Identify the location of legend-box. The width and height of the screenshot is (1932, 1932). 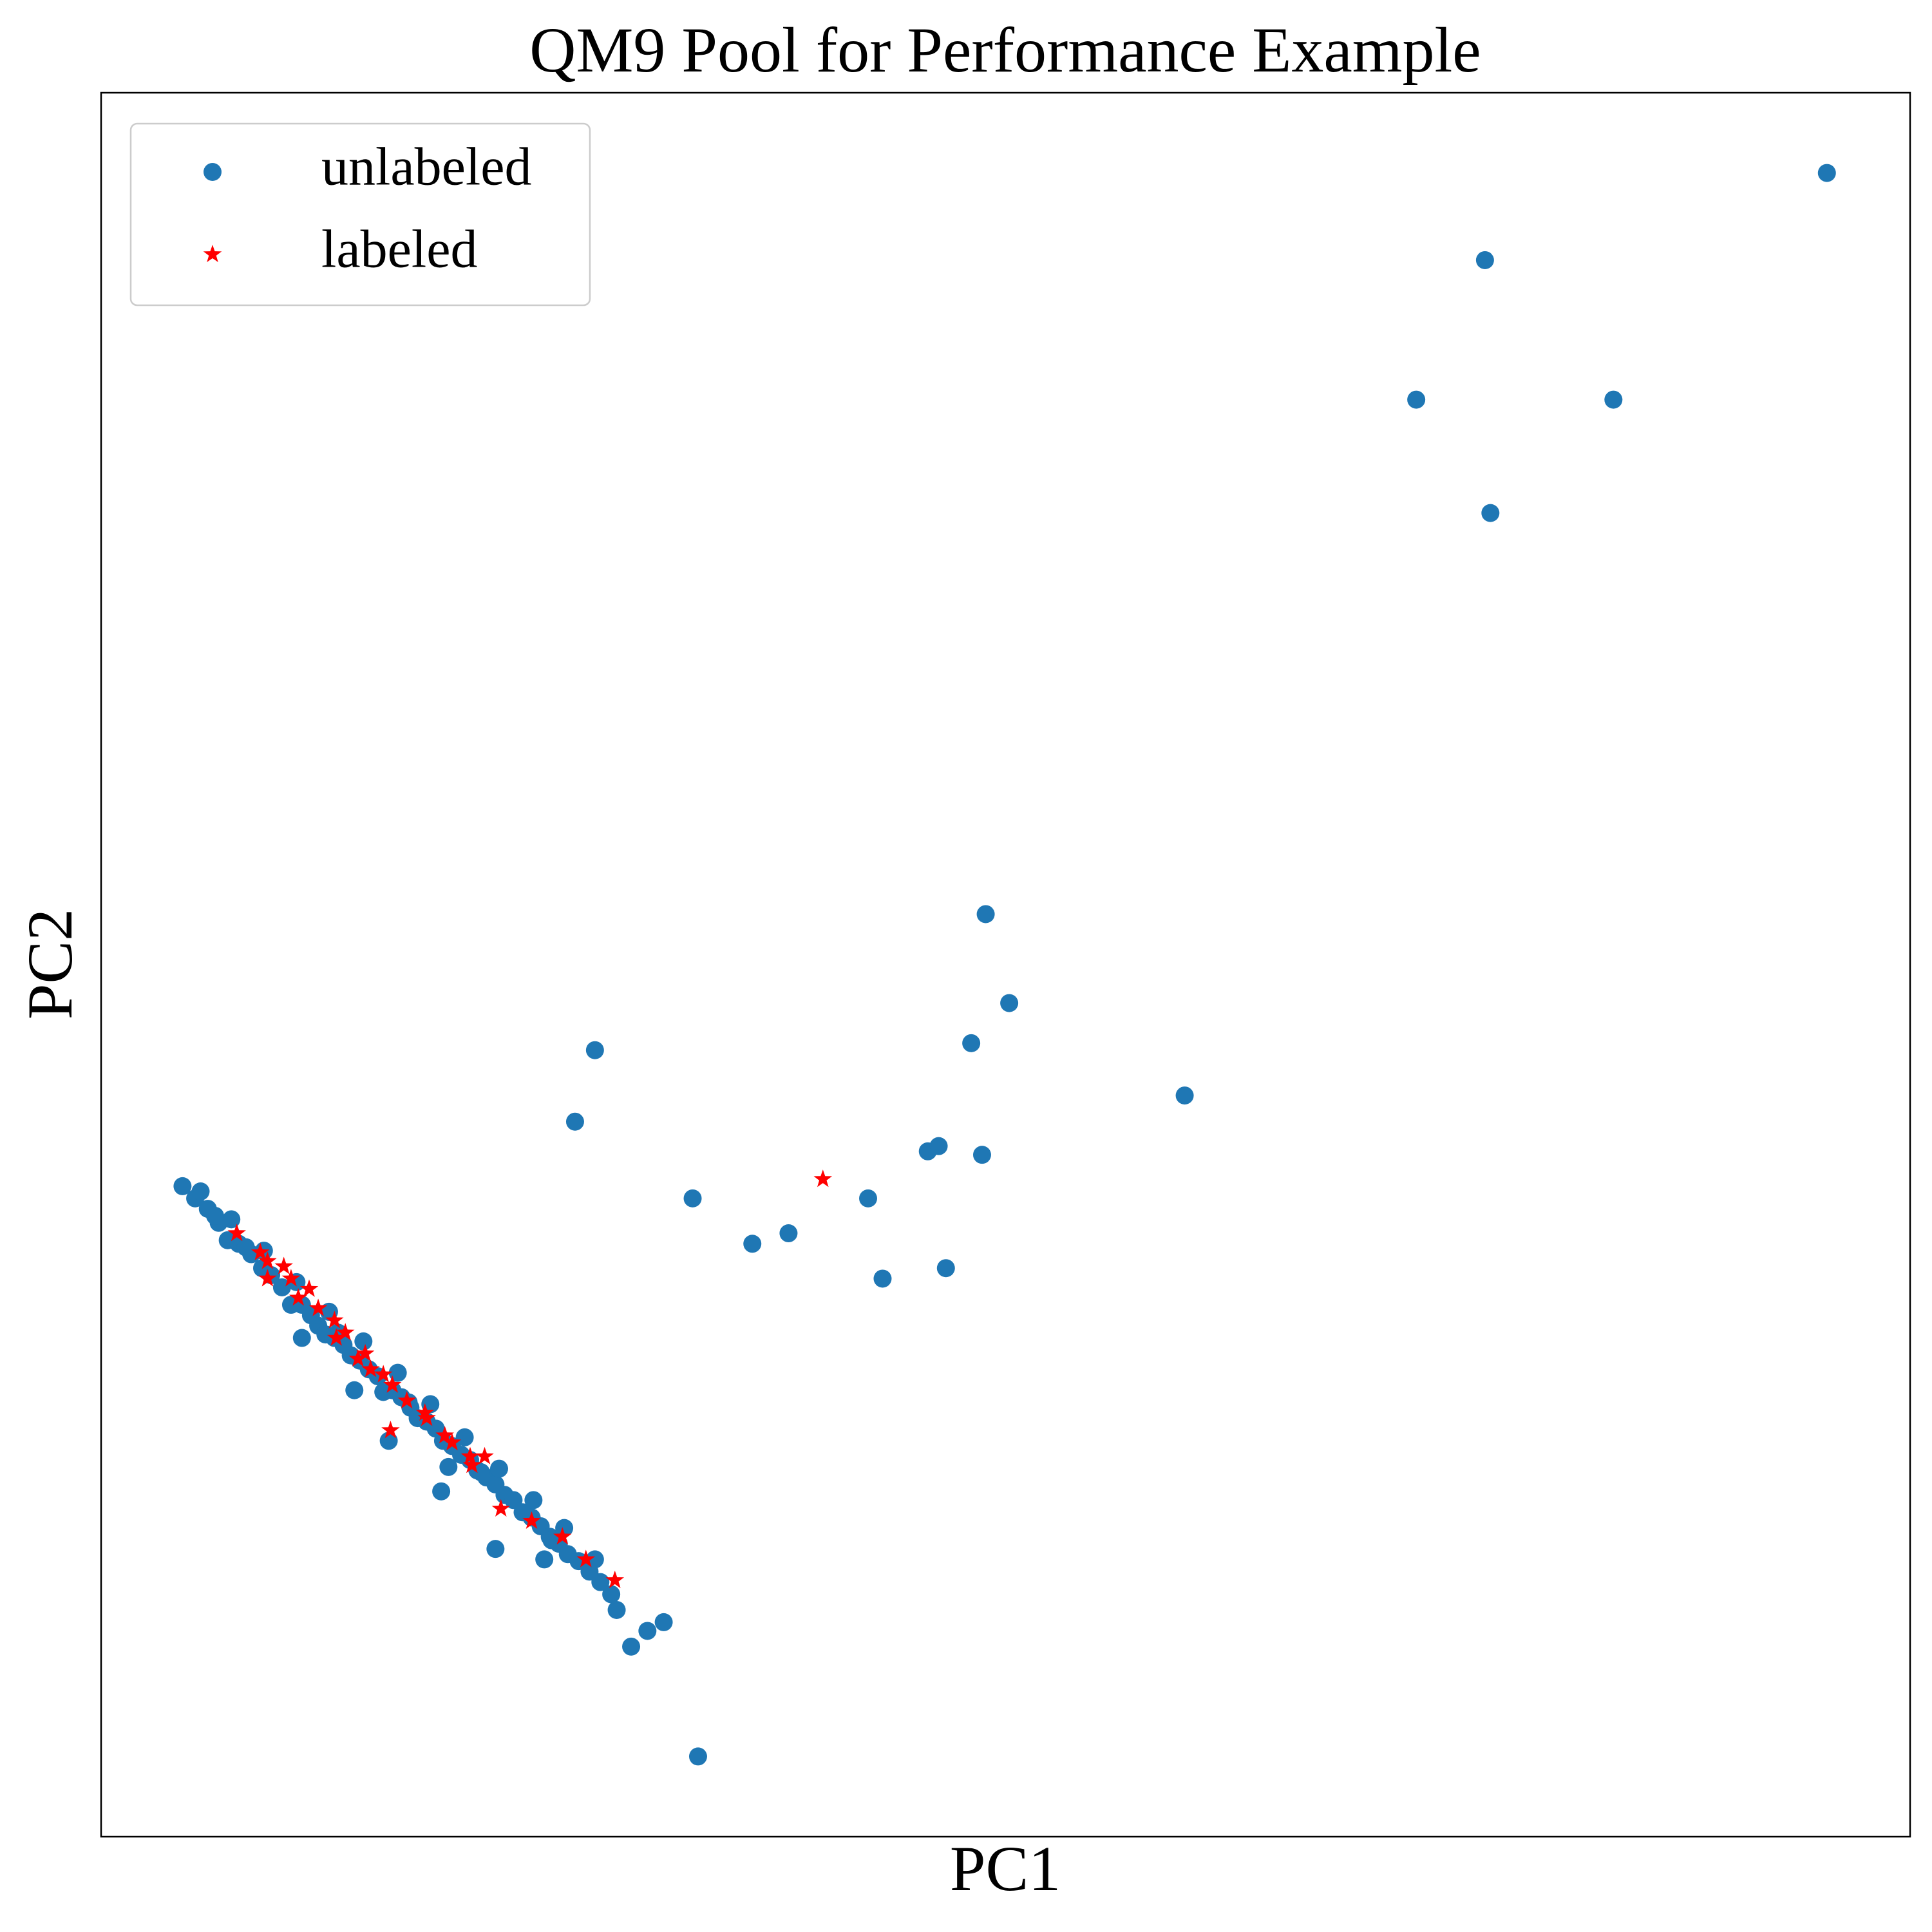
(360, 215).